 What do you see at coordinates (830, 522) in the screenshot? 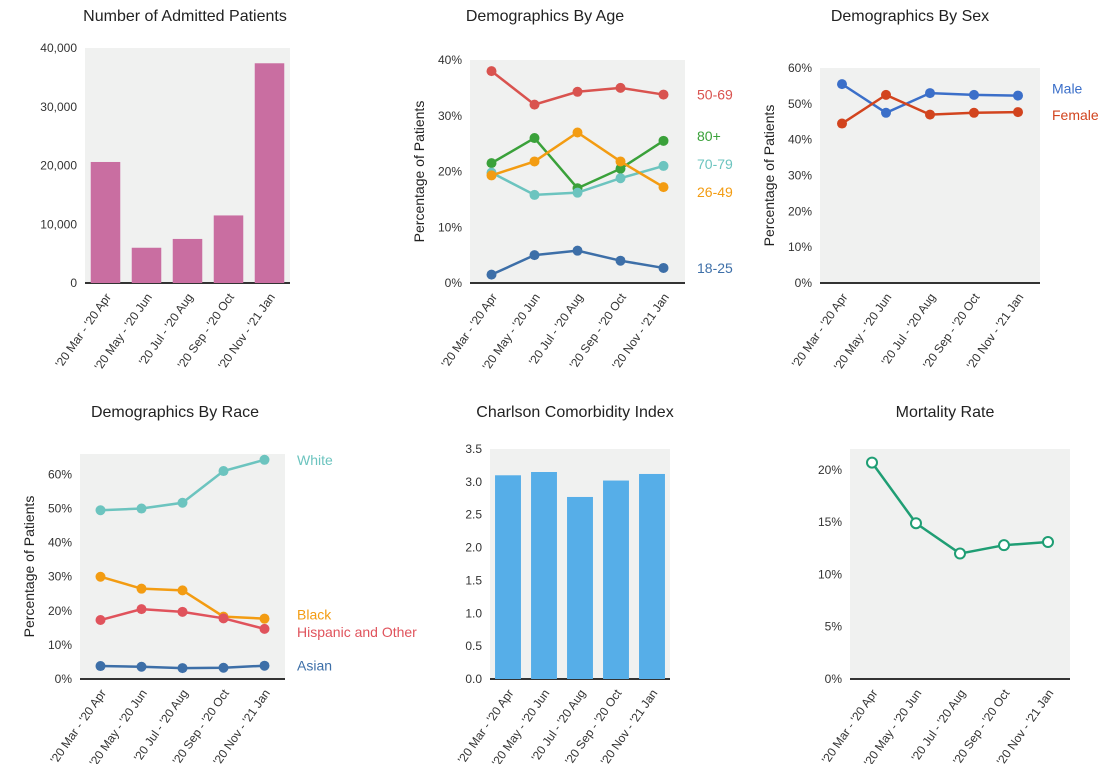
I see `y-tick-label: 15%` at bounding box center [830, 522].